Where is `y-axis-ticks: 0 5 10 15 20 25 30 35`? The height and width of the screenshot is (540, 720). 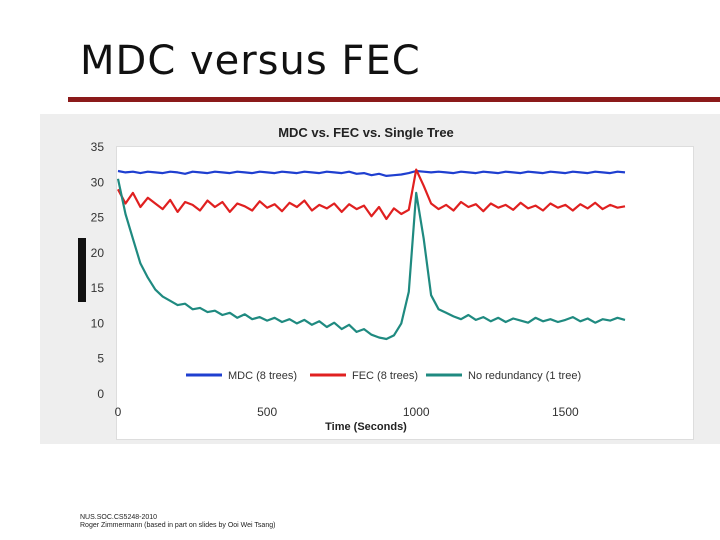 y-axis-ticks: 0 5 10 15 20 25 30 35 is located at coordinates (98, 270).